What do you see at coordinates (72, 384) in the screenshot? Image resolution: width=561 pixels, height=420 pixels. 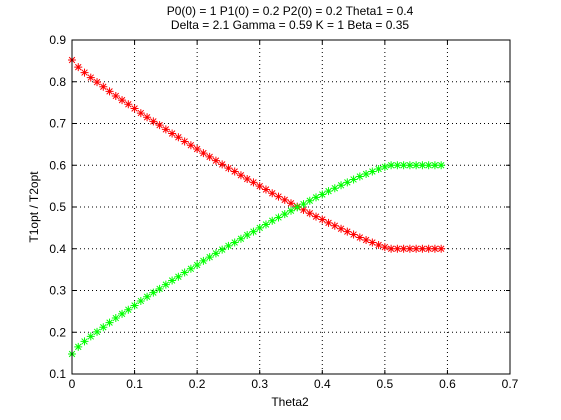 I see `x-tick-label: 0` at bounding box center [72, 384].